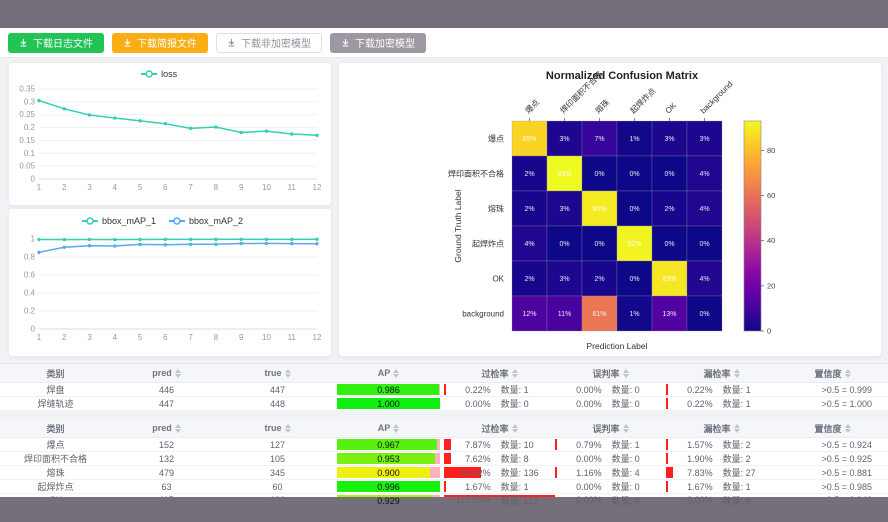 The height and width of the screenshot is (522, 888). What do you see at coordinates (269, 42) in the screenshot?
I see `download-unencrypted-model-button: 下载非加密模型` at bounding box center [269, 42].